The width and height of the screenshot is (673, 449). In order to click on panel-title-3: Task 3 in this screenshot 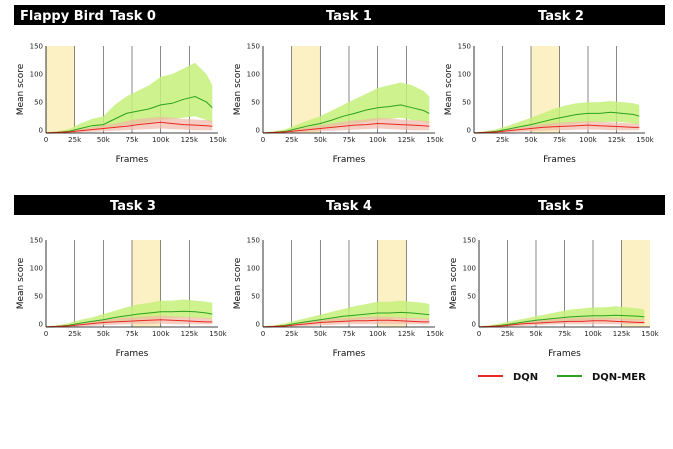, I will do `click(133, 206)`.